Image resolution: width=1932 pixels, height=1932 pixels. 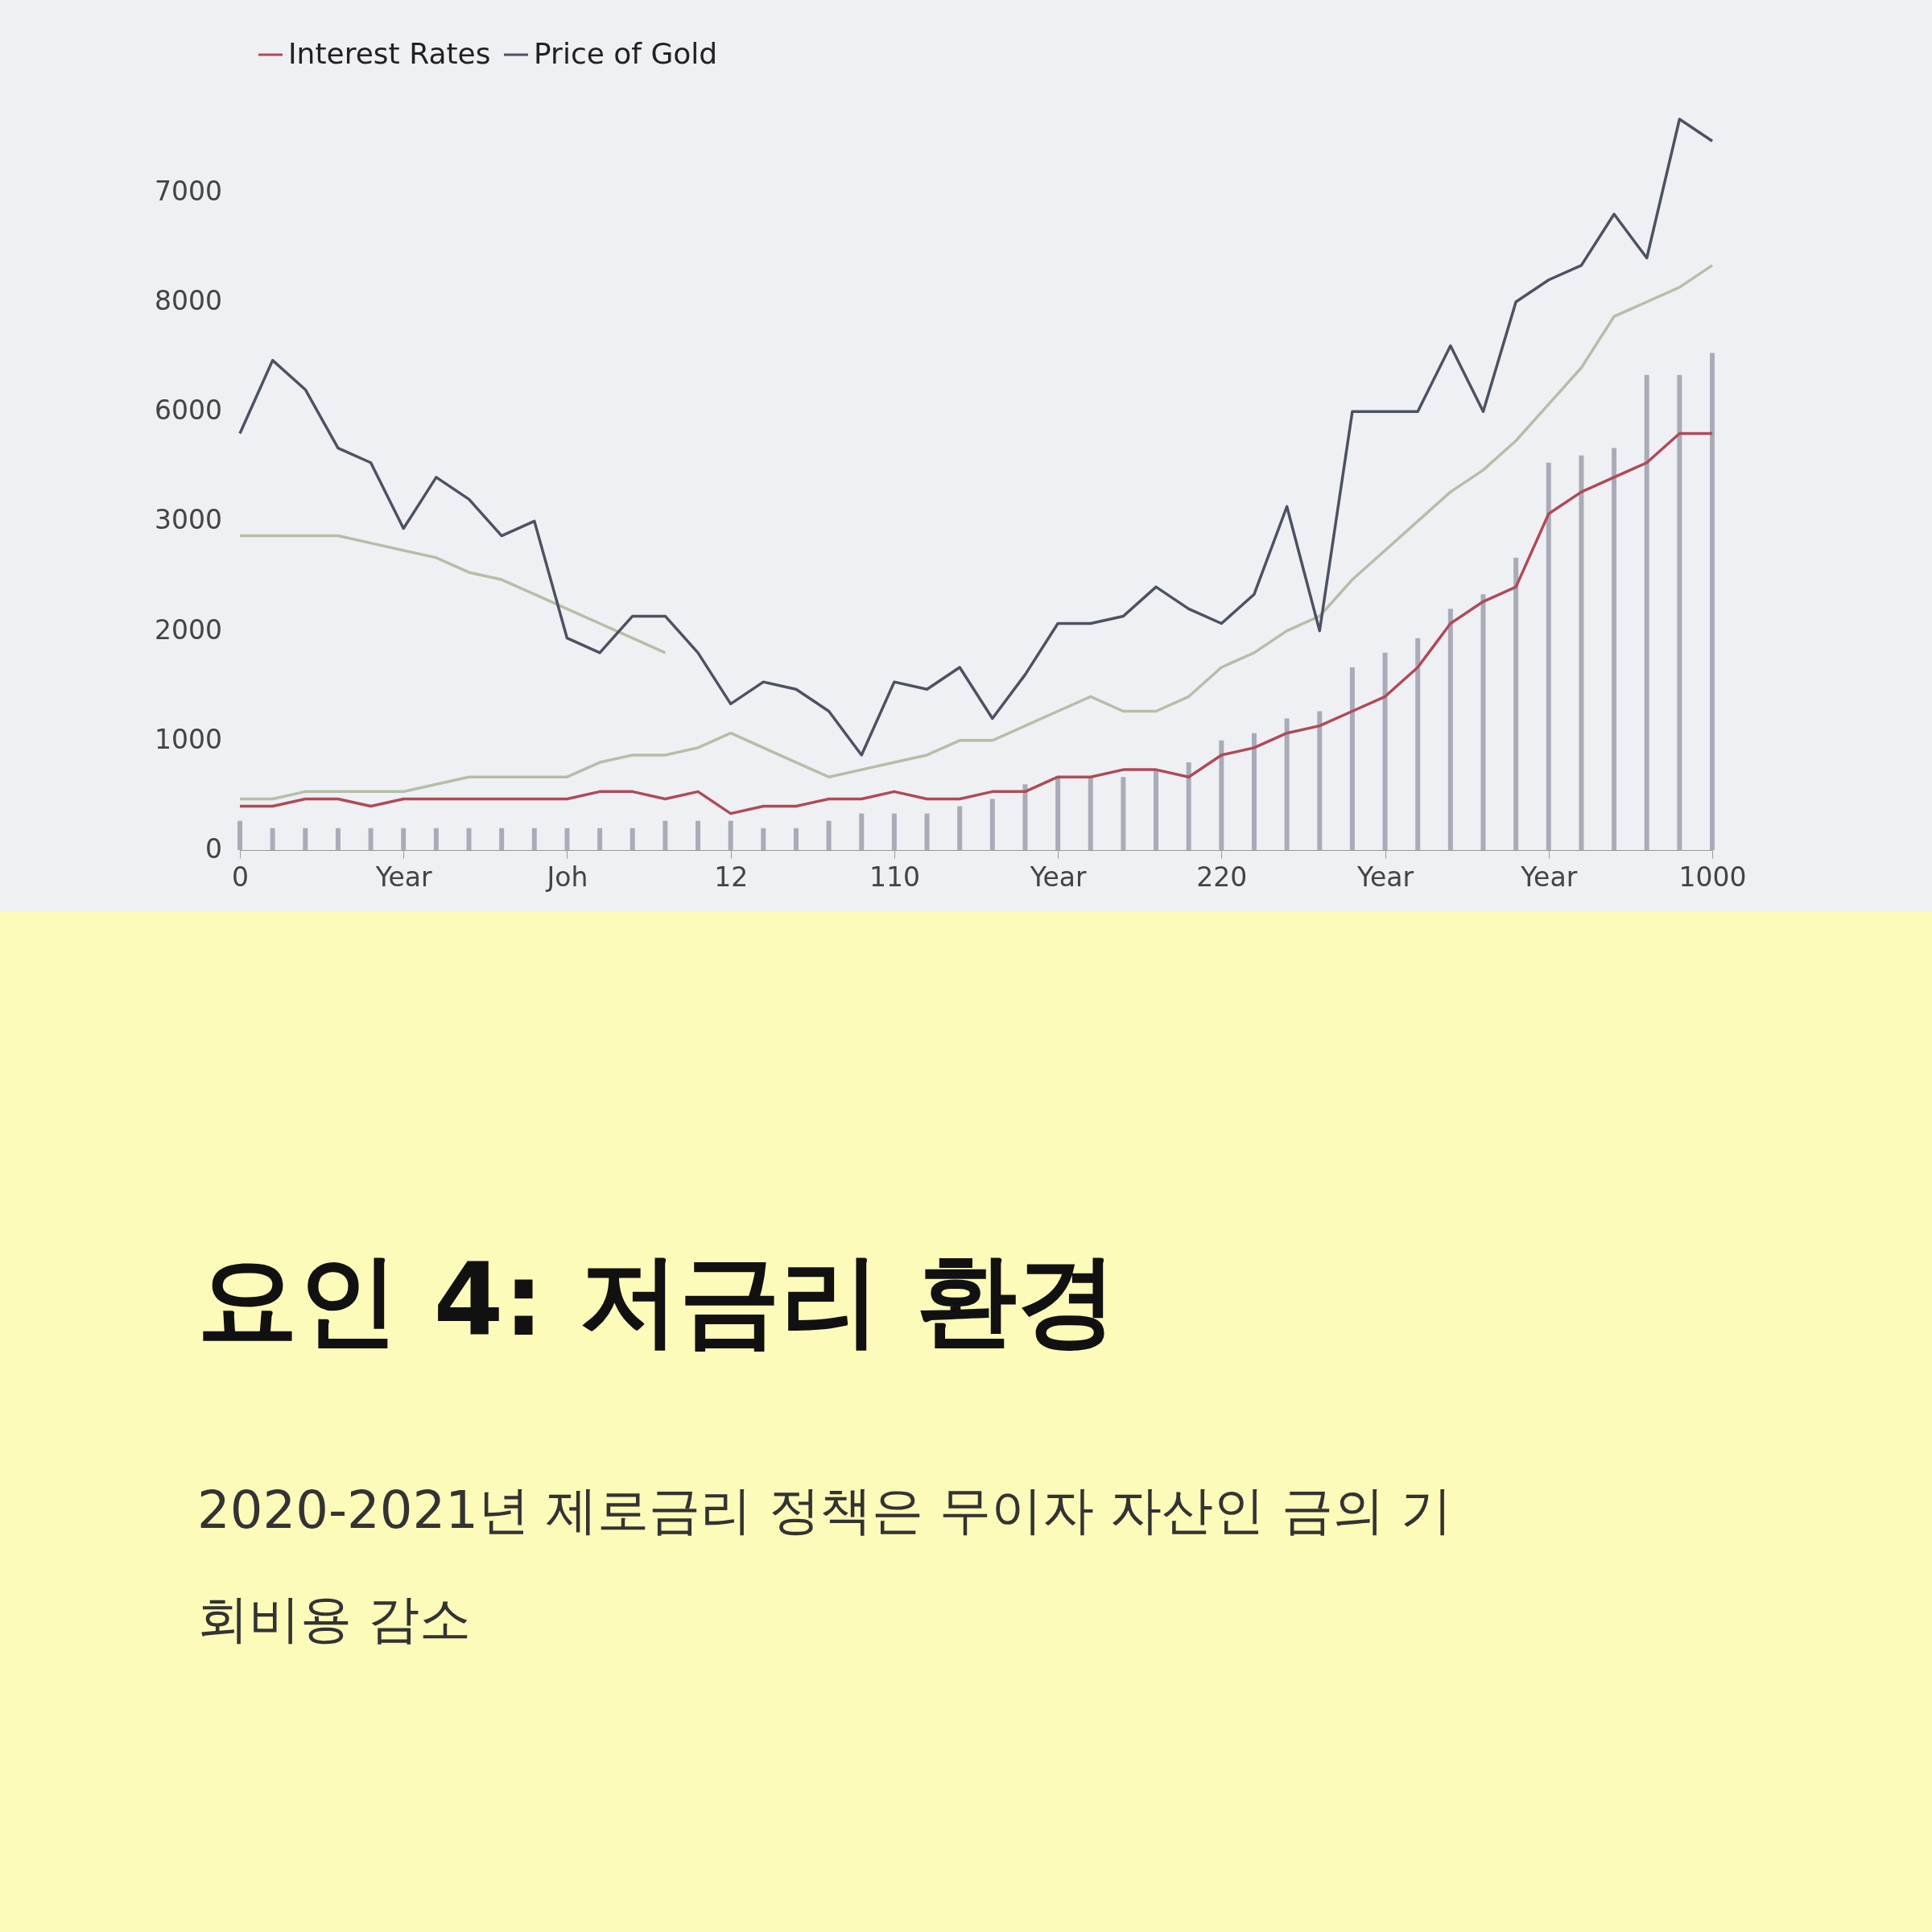 I want to click on x-tick-label: 0, so click(x=240, y=877).